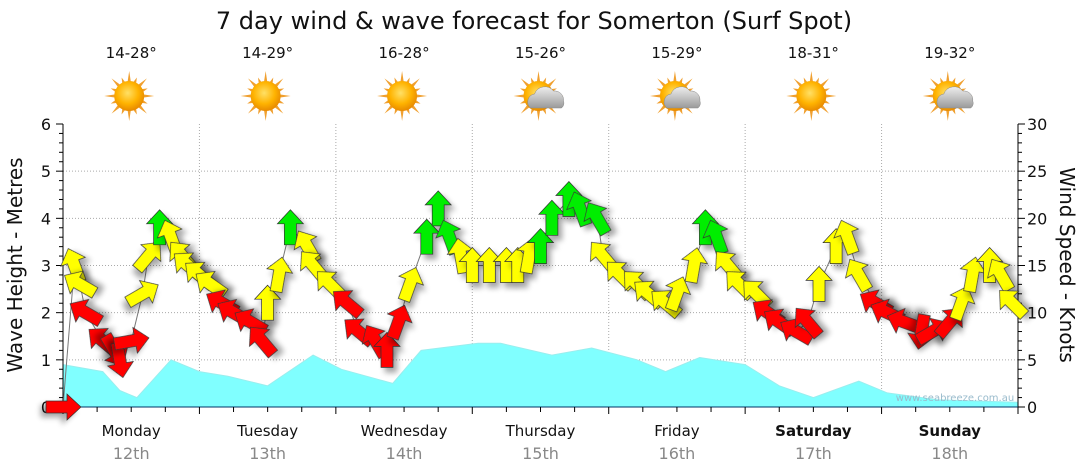  Describe the element at coordinates (131, 431) in the screenshot. I see `day-name-label: Monday` at that location.